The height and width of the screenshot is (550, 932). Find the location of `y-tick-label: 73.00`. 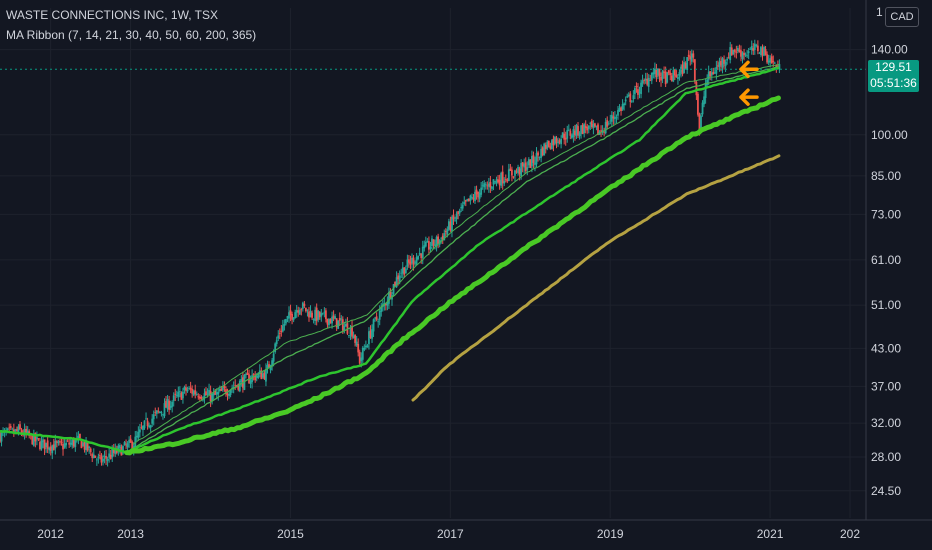

y-tick-label: 73.00 is located at coordinates (886, 214).